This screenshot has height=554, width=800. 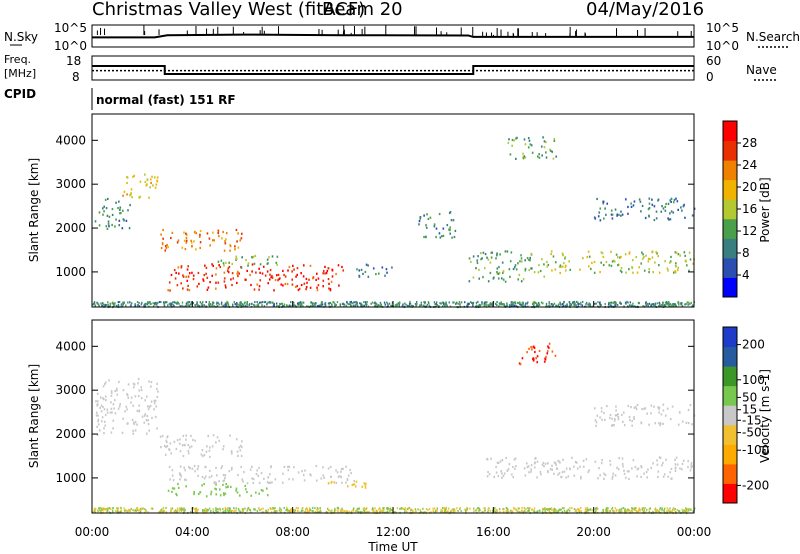 What do you see at coordinates (70, 46) in the screenshot?
I see `sky-left-tick-bottom: 10^0` at bounding box center [70, 46].